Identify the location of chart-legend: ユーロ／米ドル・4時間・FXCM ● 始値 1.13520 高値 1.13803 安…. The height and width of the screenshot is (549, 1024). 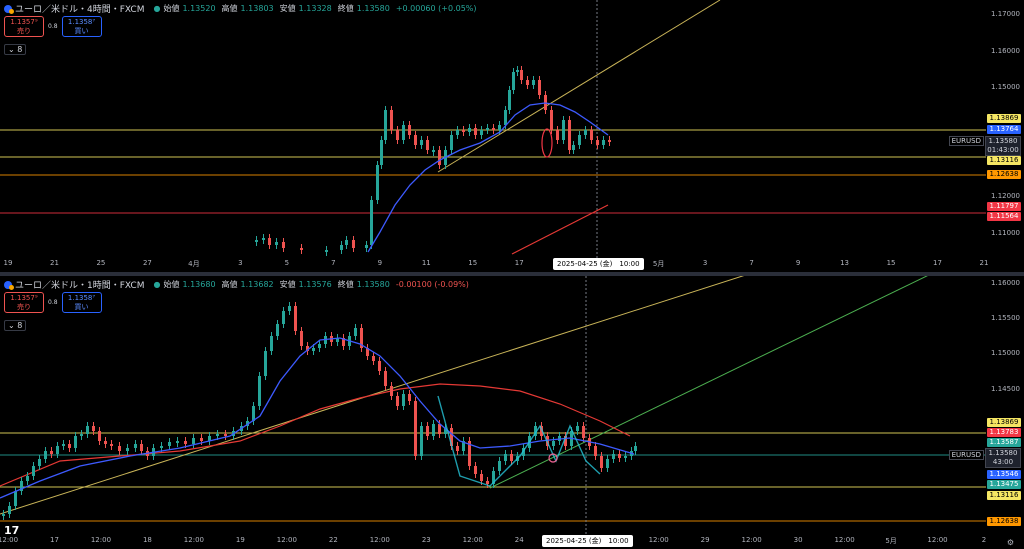
(240, 8).